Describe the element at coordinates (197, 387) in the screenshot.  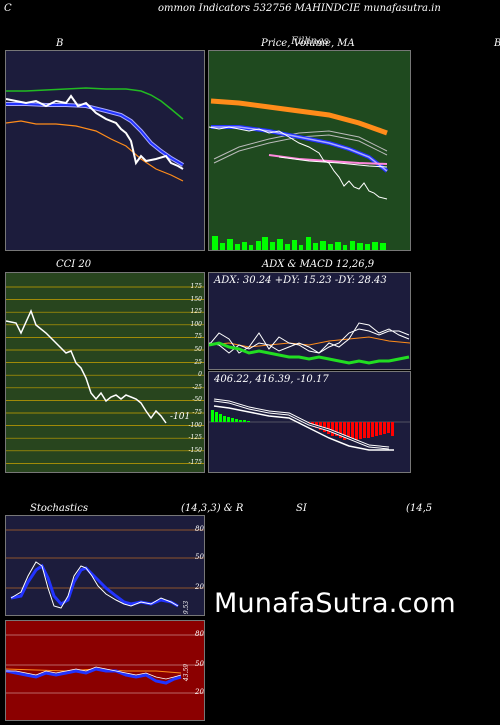
I see `cci-level-label: -25` at that location.